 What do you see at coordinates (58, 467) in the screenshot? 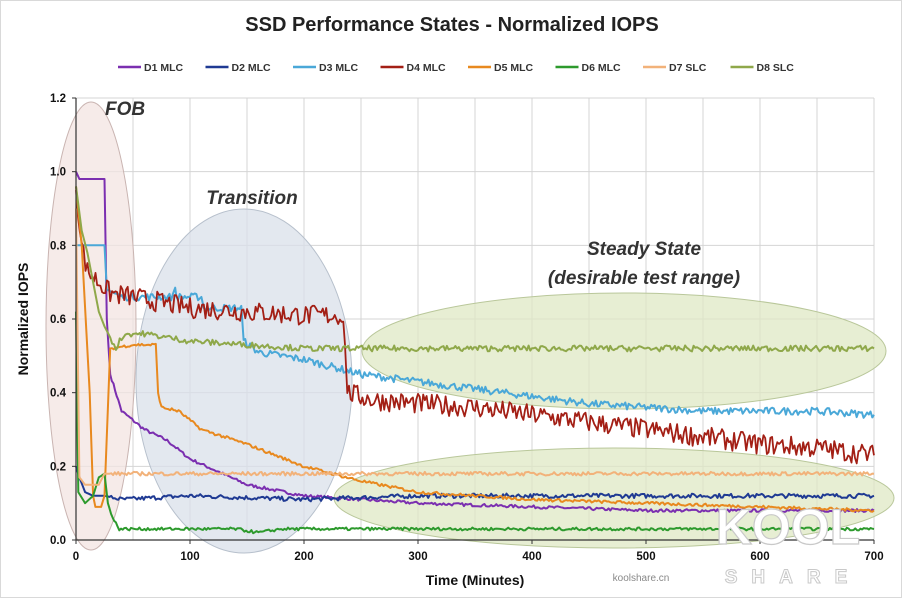
I see `y-tick-label: 0.2` at bounding box center [58, 467].